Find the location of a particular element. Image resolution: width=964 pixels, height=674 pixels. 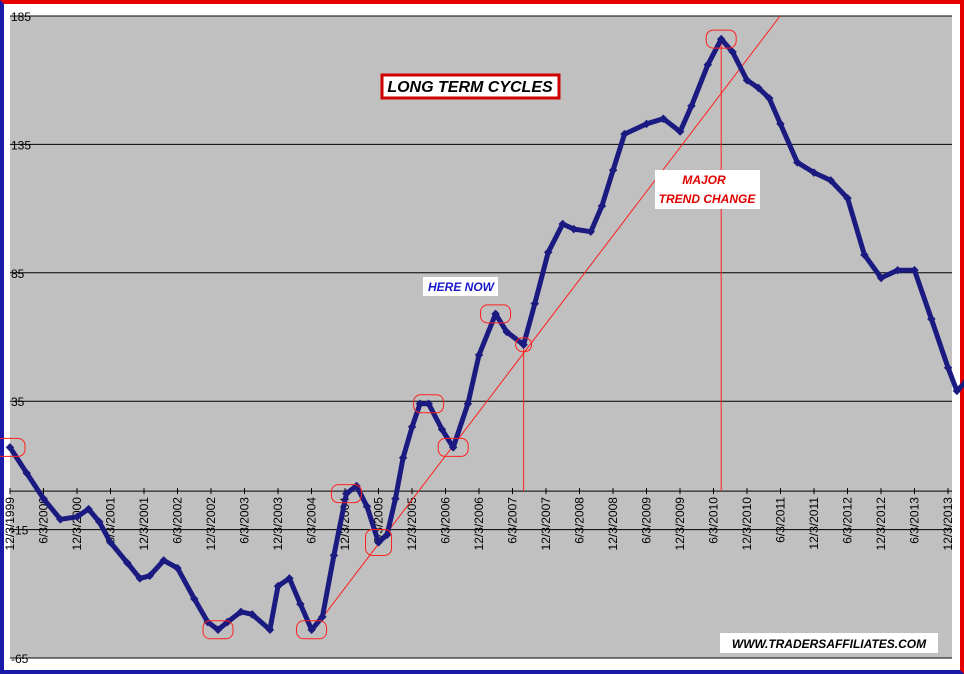

x-tick-label: 12/3/2006 is located at coordinates (479, 524).